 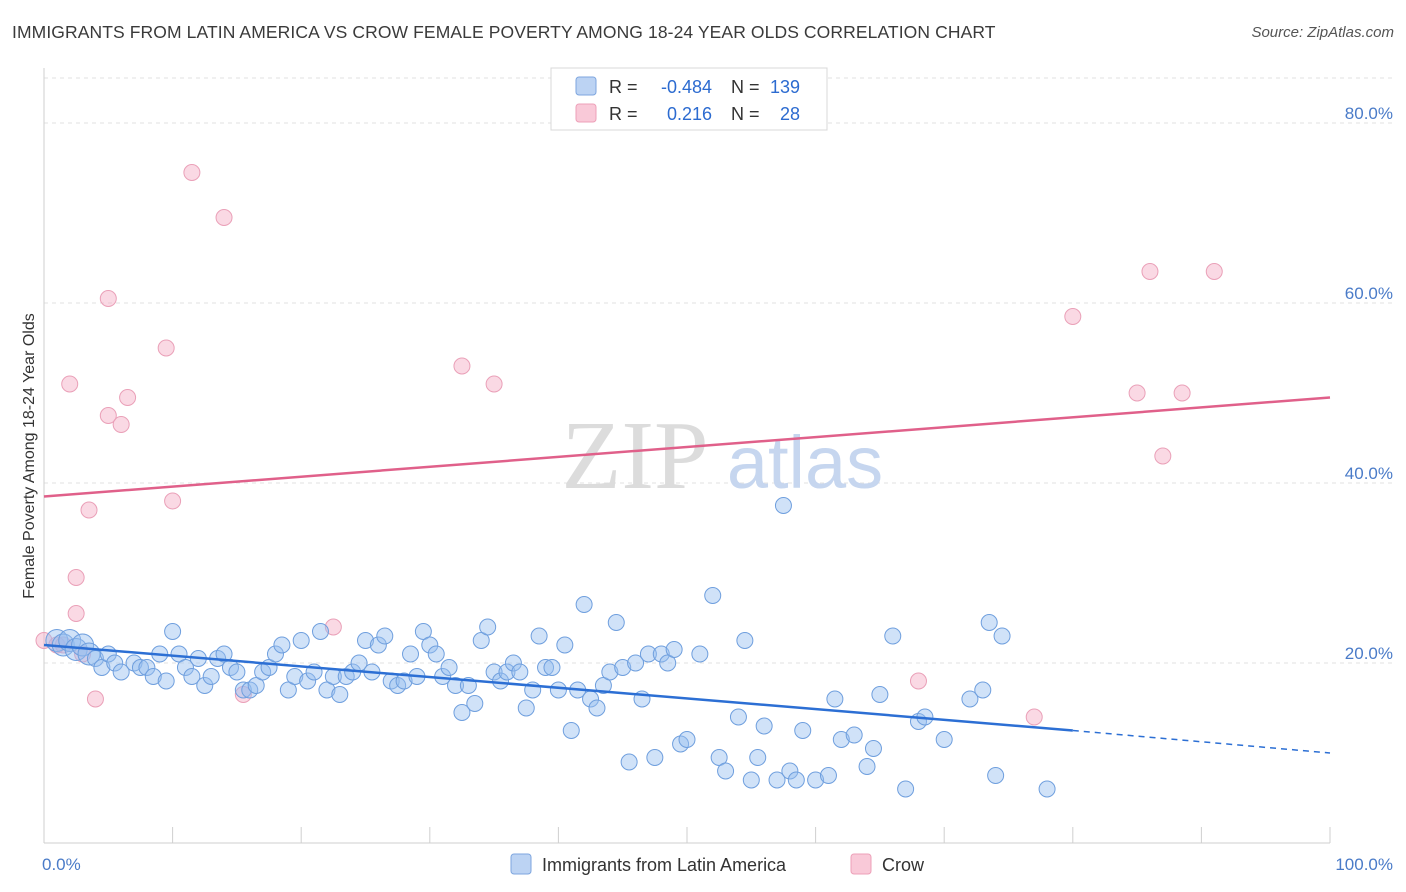 I want to click on legend-swatch-pink, so click(x=586, y=113).